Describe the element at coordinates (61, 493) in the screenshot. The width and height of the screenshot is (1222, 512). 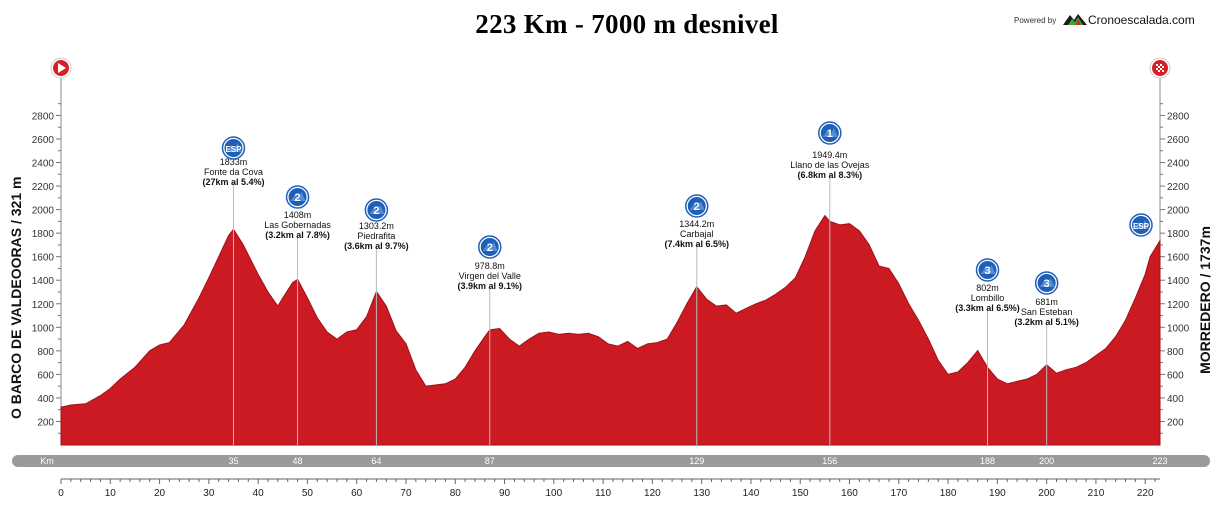
I see `x-tick-label: 0` at that location.